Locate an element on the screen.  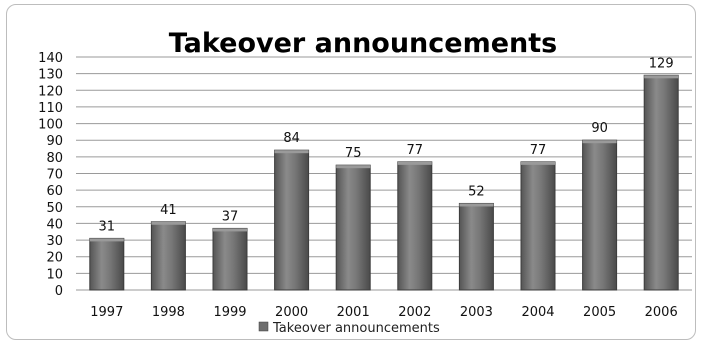
data-label: 129 is located at coordinates (661, 63).